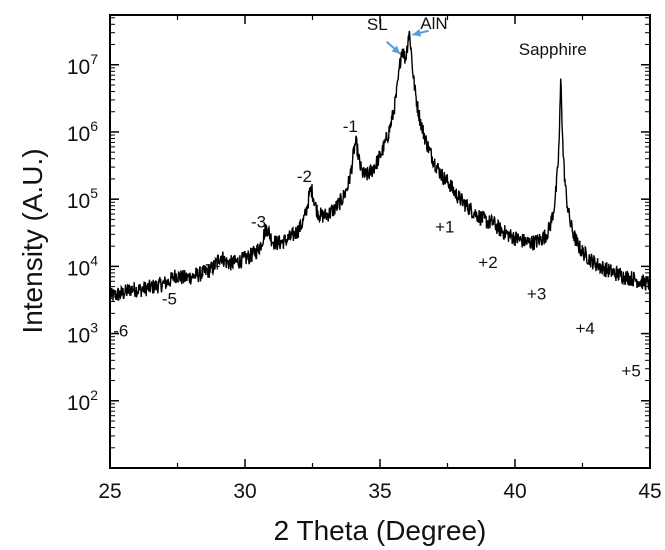 The height and width of the screenshot is (550, 665). I want to click on y-tick-label: 10⁵, so click(82, 199).